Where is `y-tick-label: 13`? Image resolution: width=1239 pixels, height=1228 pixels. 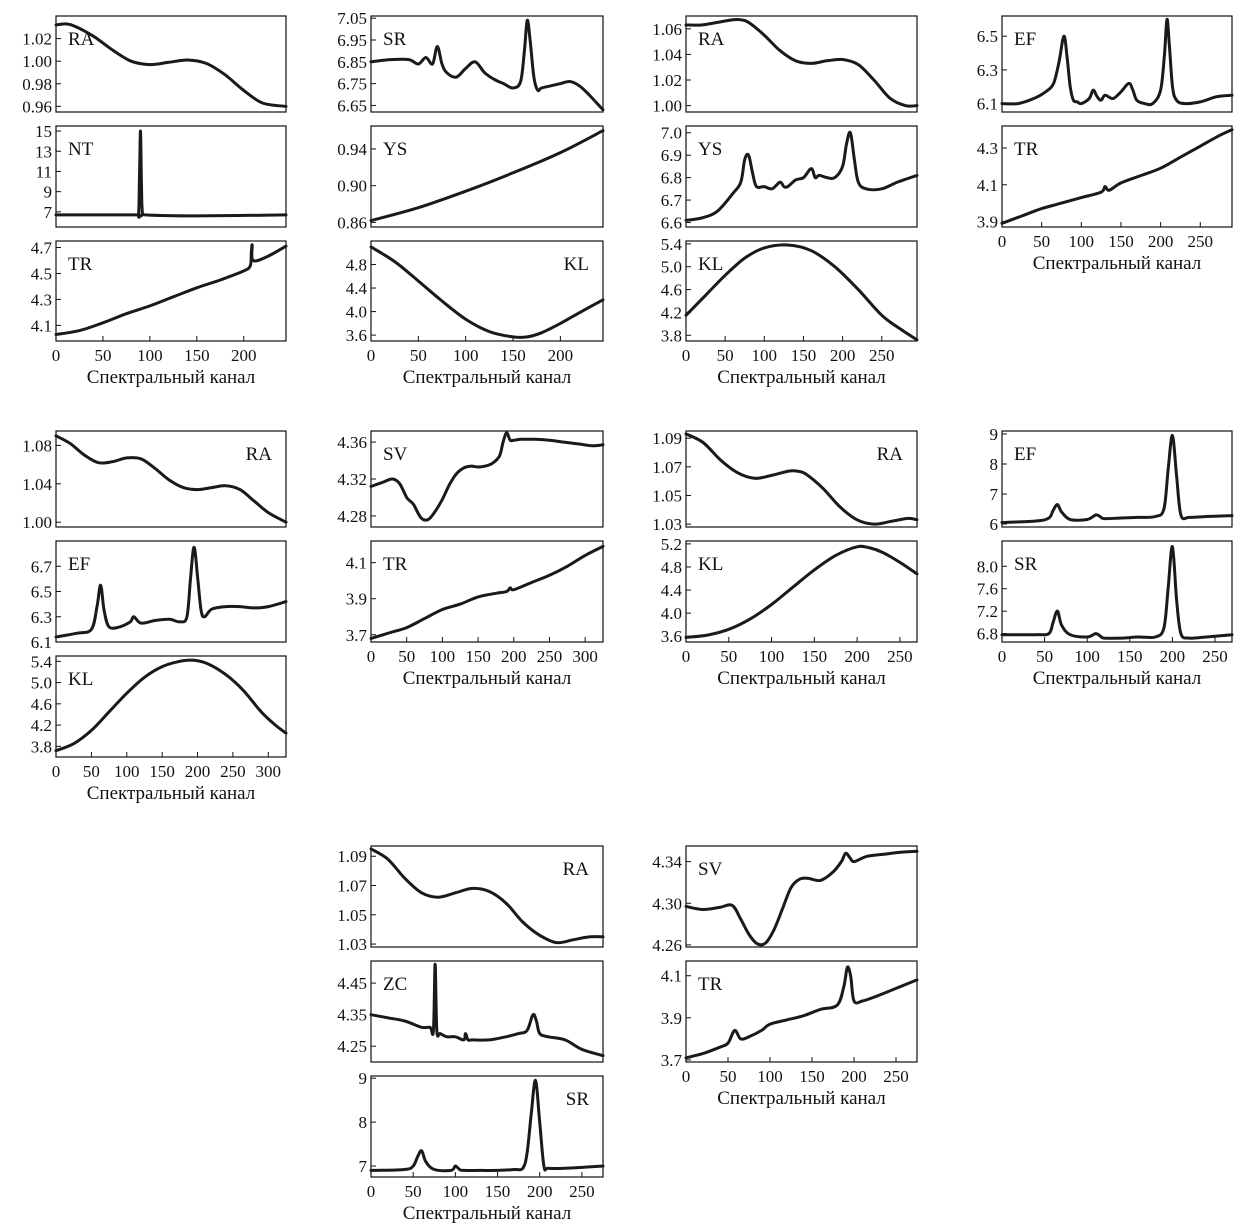
y-tick-label: 13 is located at coordinates (43, 151).